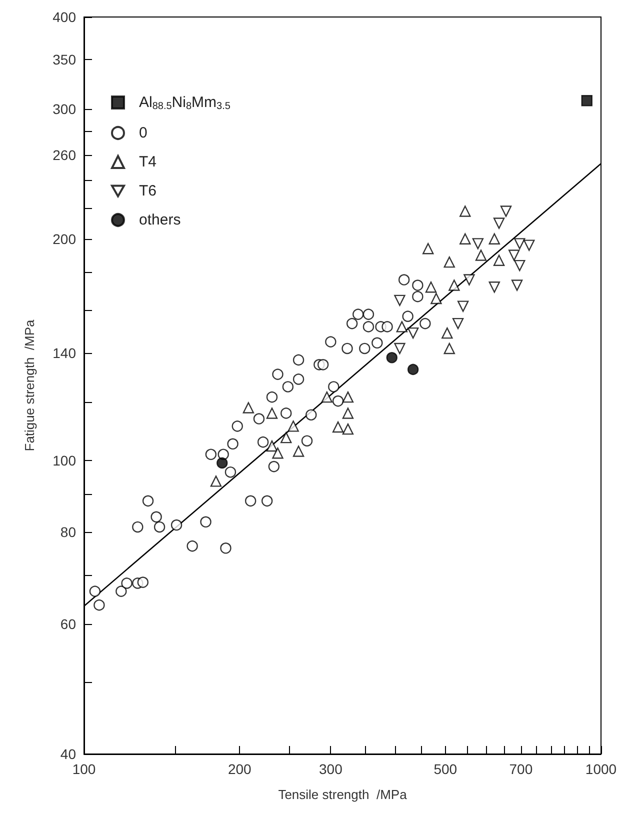 Image resolution: width=640 pixels, height=831 pixels. Describe the element at coordinates (84, 769) in the screenshot. I see `x-tick-label: 100` at that location.